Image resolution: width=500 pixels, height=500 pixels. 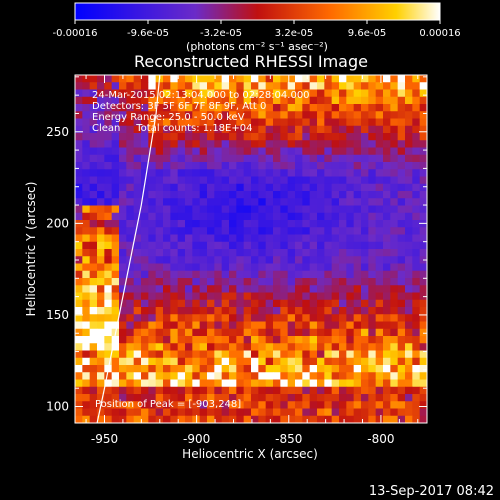 What do you see at coordinates (57, 132) in the screenshot?
I see `y-tick-label: 250` at bounding box center [57, 132].